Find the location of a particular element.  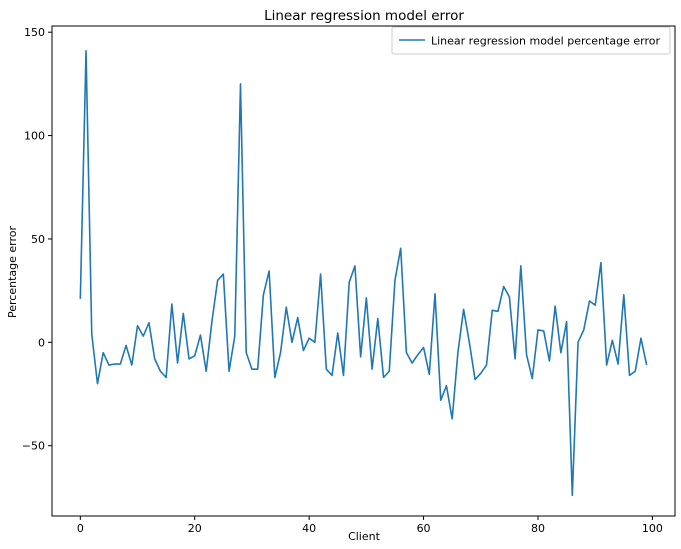

x-axis-ticks: 0 20 40 60 80 100 is located at coordinates (370, 525).